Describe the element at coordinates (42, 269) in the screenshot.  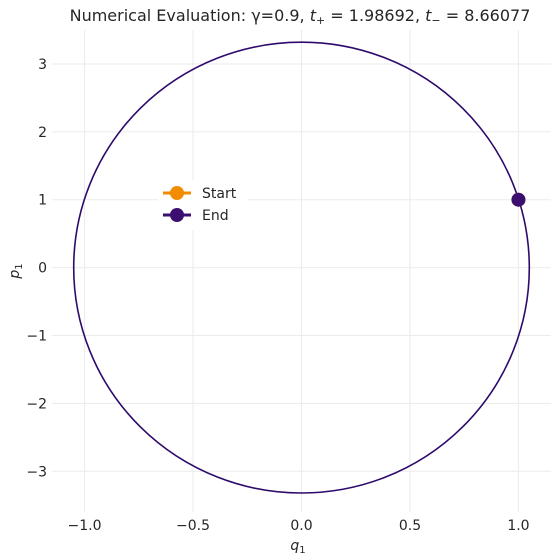
I see `y-tick-label: 0` at that location.